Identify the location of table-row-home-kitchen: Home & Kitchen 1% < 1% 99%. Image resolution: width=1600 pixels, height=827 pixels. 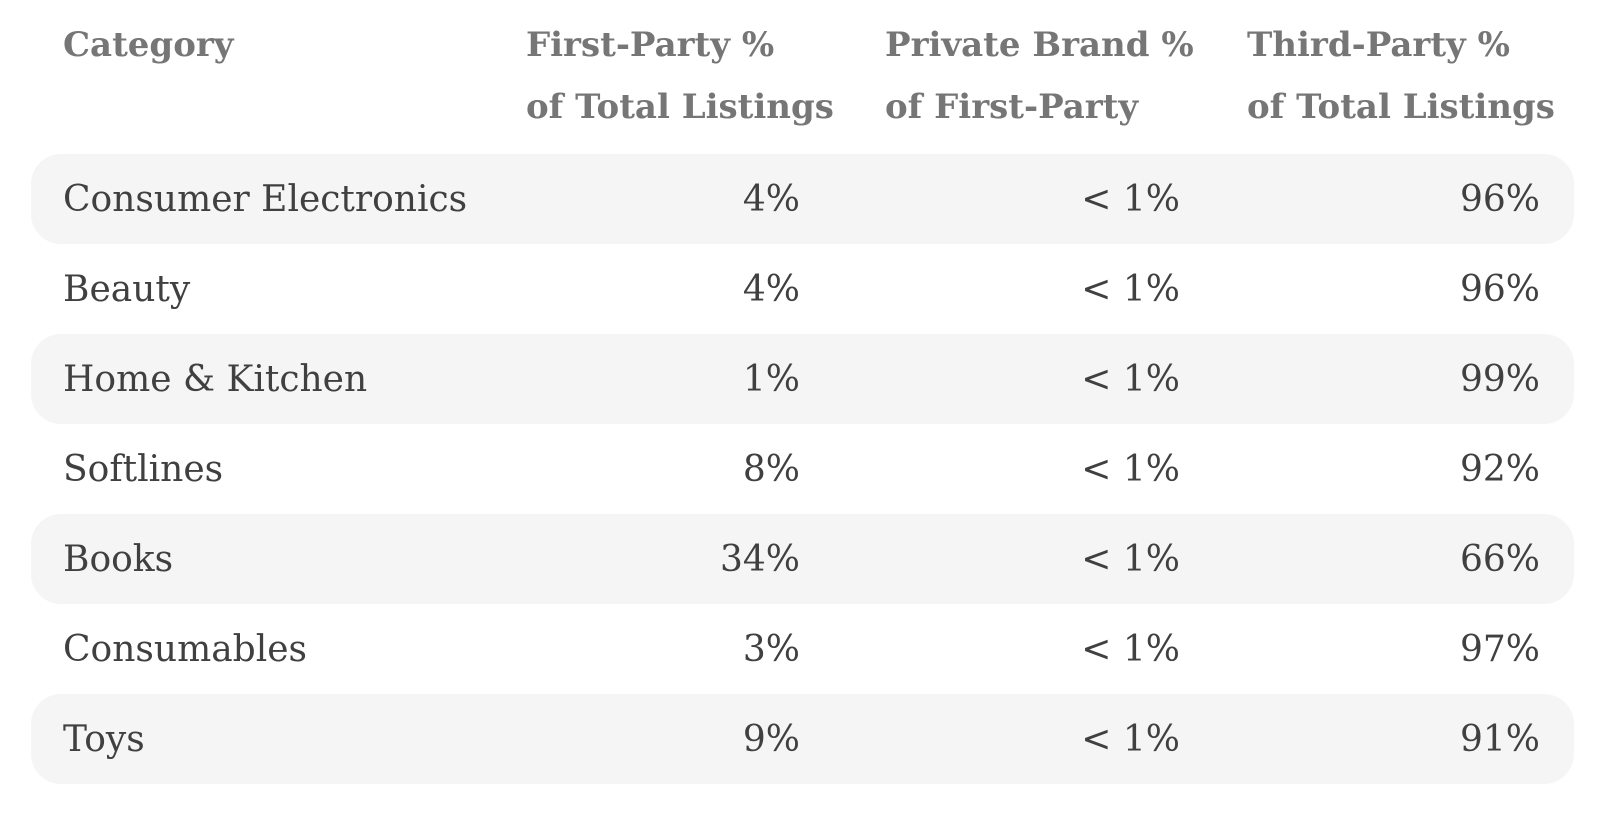
(802, 379).